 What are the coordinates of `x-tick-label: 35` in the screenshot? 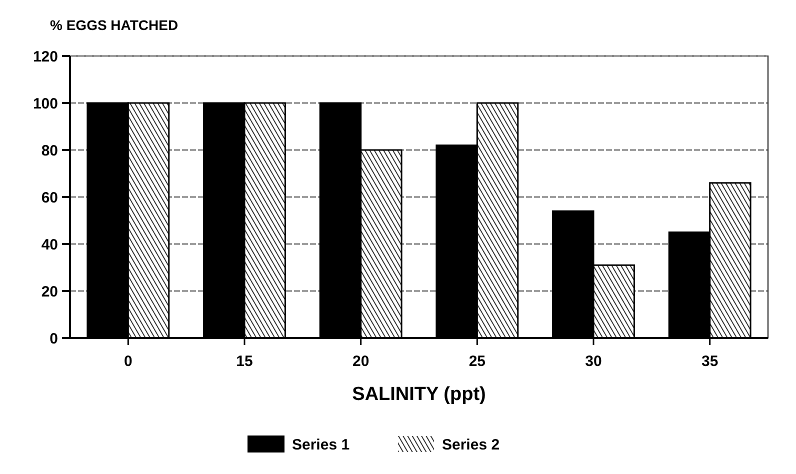 It's located at (709, 361).